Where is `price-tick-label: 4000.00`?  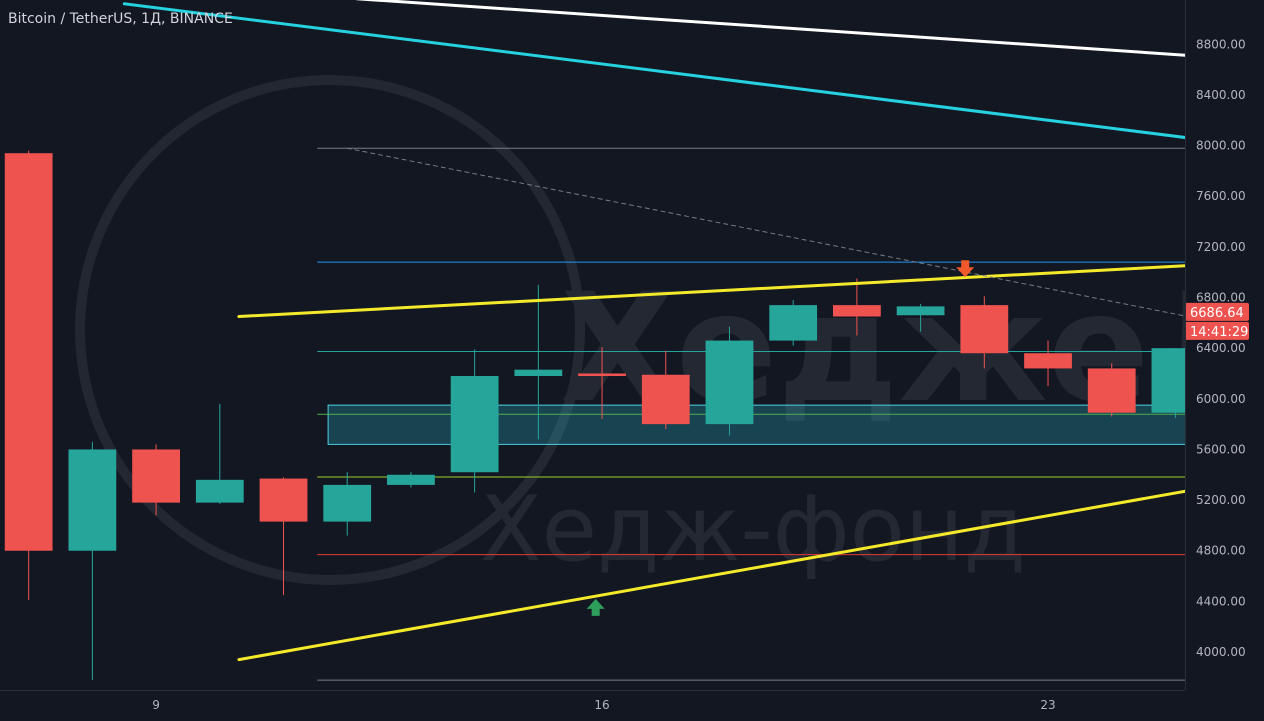 price-tick-label: 4000.00 is located at coordinates (1221, 652).